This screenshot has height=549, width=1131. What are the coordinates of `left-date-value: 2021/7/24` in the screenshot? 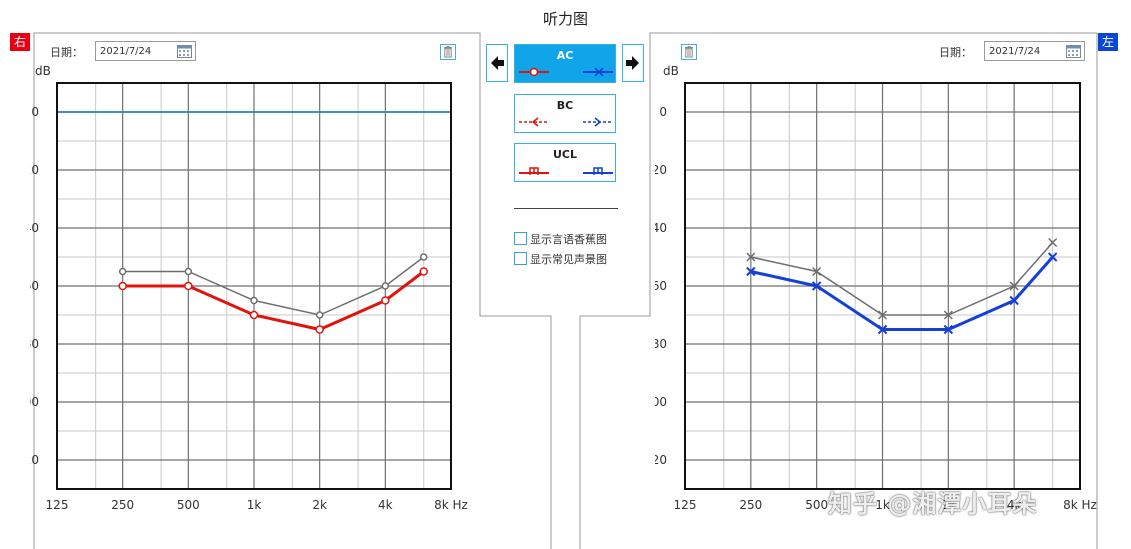 It's located at (1015, 51).